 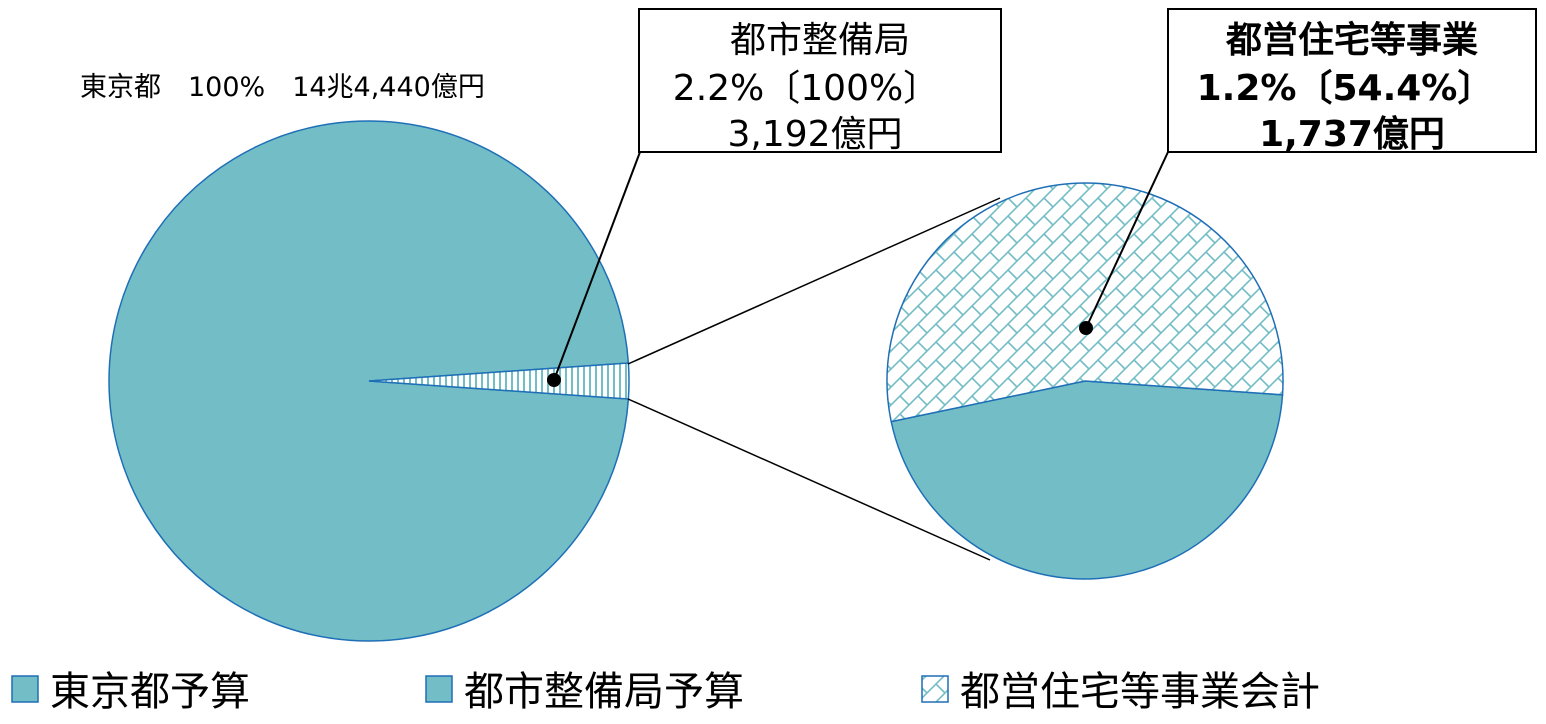 I want to click on urban-dev-bureau-pie, so click(x=1085, y=381).